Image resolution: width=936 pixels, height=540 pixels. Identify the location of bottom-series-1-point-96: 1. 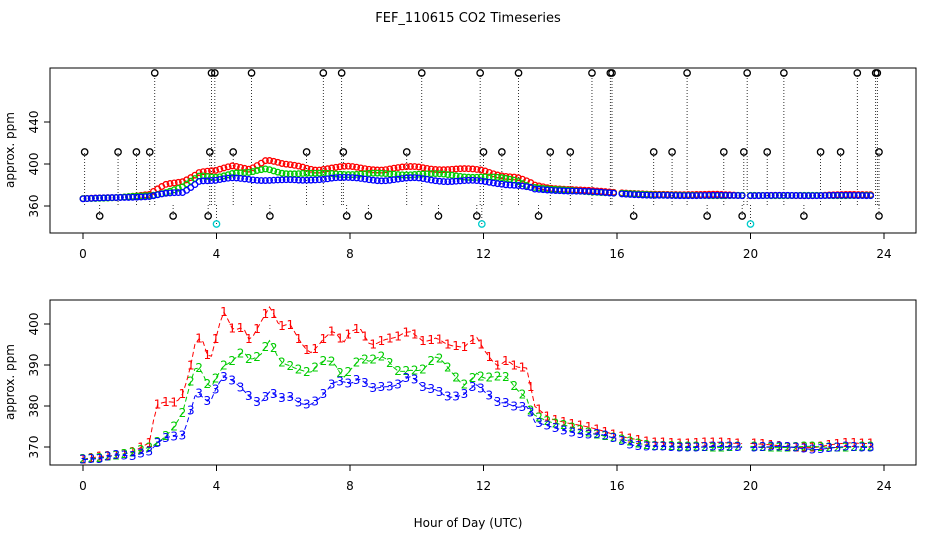
(481, 345).